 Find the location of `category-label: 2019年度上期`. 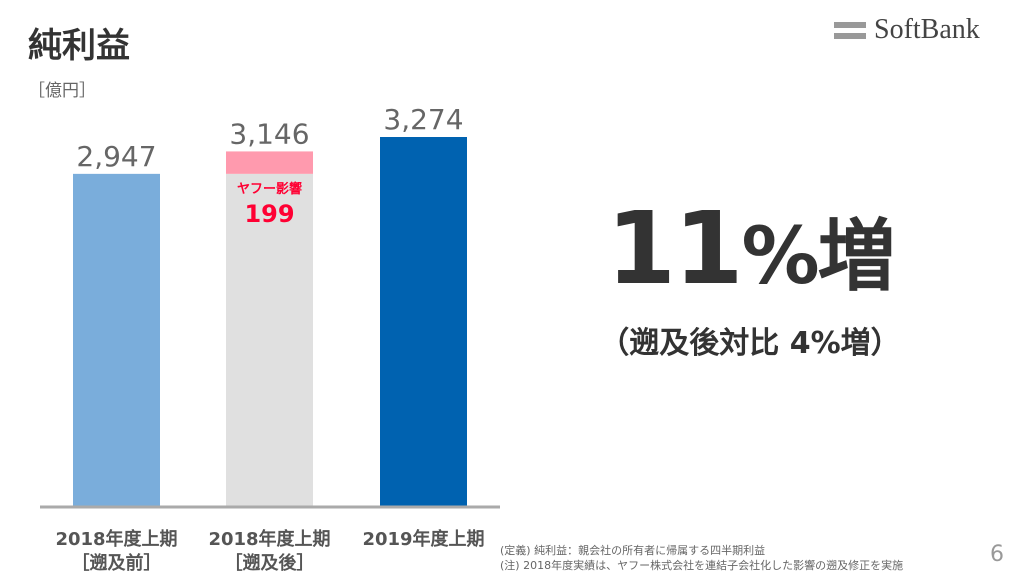

category-label: 2019年度上期 is located at coordinates (423, 539).